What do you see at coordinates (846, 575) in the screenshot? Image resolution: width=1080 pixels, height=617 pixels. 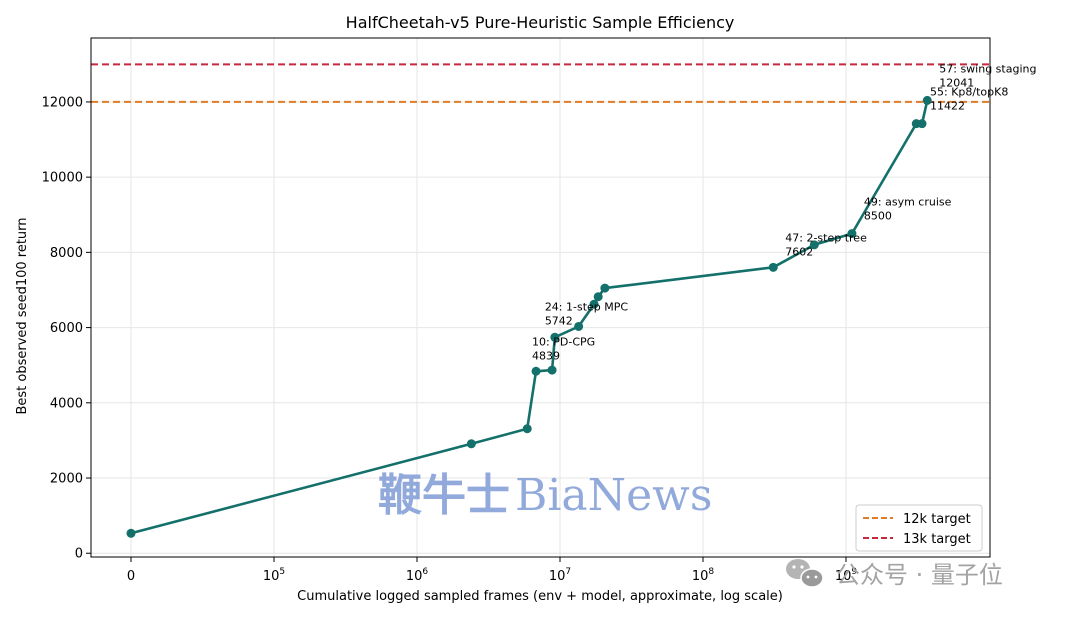 I see `x-tick-label: 10⁹` at bounding box center [846, 575].